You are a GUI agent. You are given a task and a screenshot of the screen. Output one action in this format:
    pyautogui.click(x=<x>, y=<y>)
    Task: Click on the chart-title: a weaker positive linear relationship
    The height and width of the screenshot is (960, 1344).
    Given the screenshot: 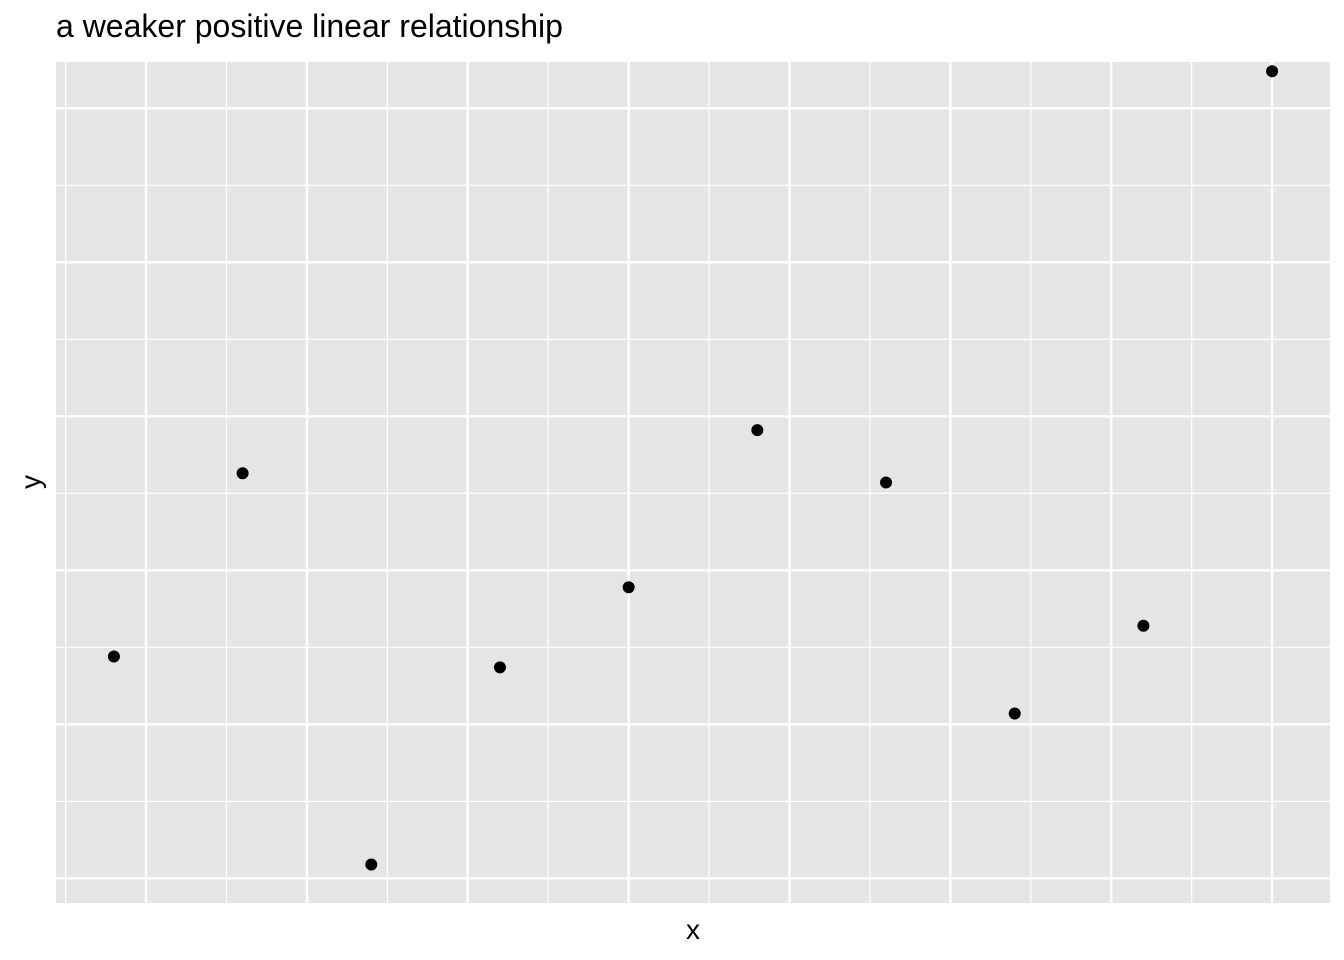 What is the action you would take?
    pyautogui.click(x=309, y=26)
    